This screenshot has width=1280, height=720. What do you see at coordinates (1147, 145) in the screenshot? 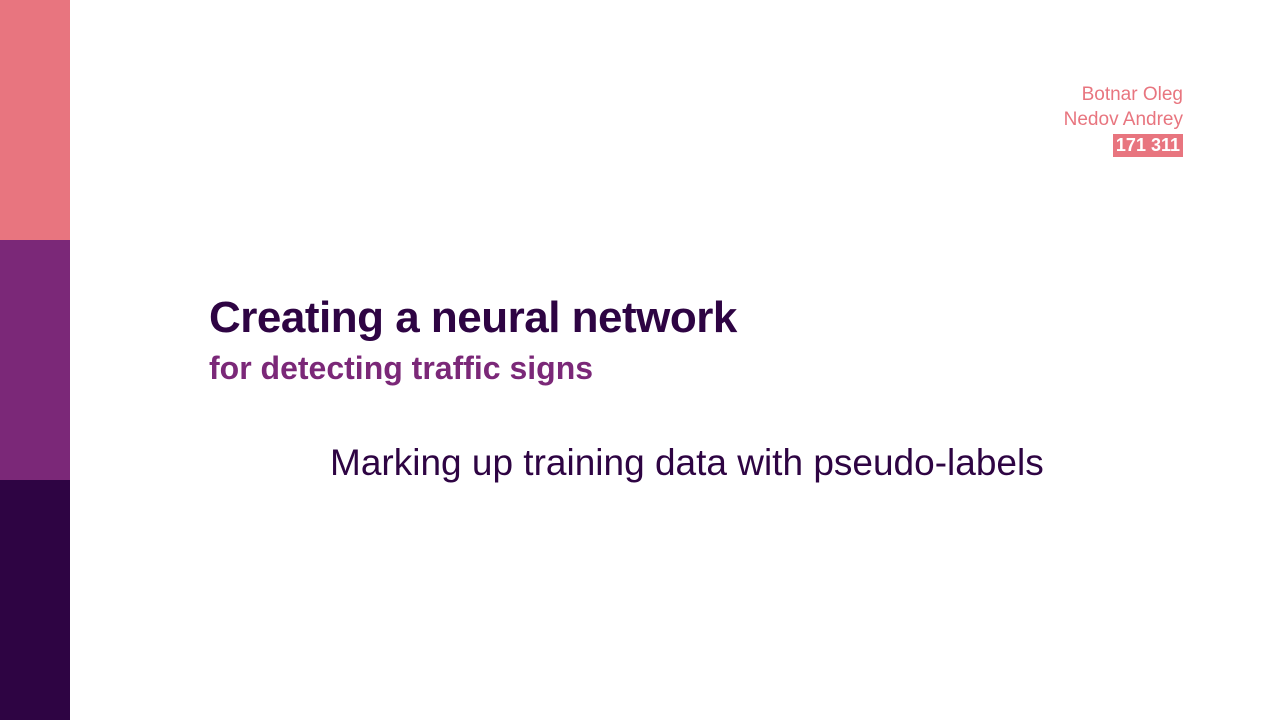
I see `group-badge: 171 311` at bounding box center [1147, 145].